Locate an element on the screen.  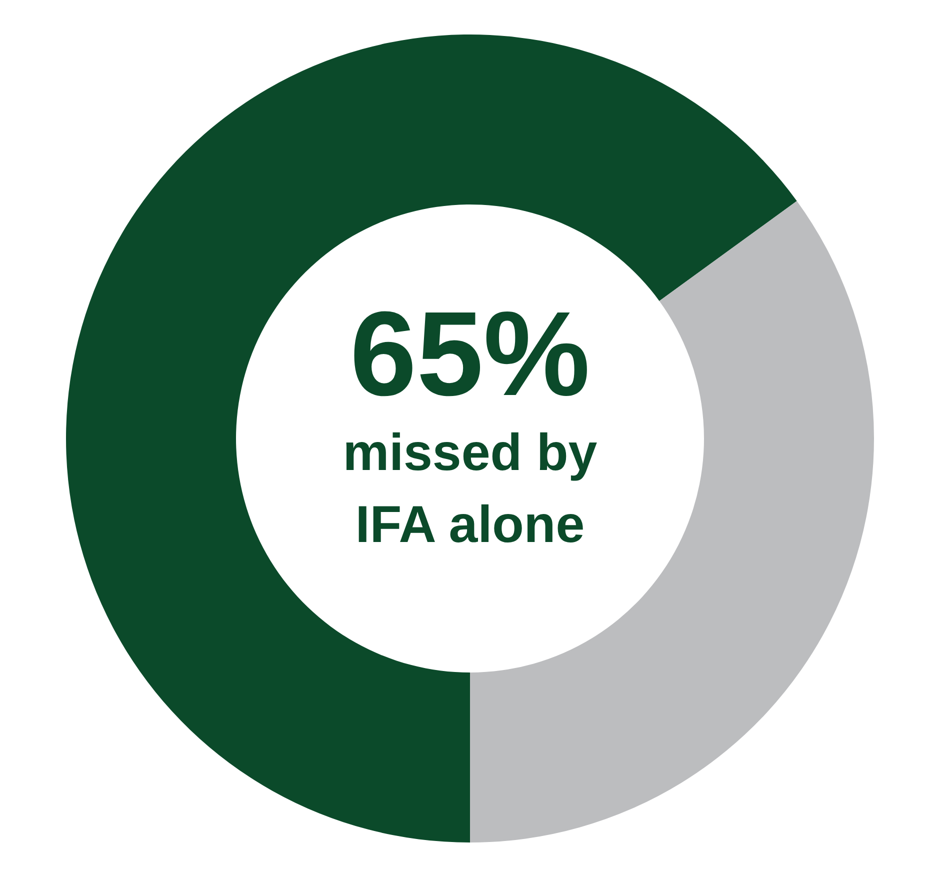
slice-label: missed by IFA alone is located at coordinates (470, 489).